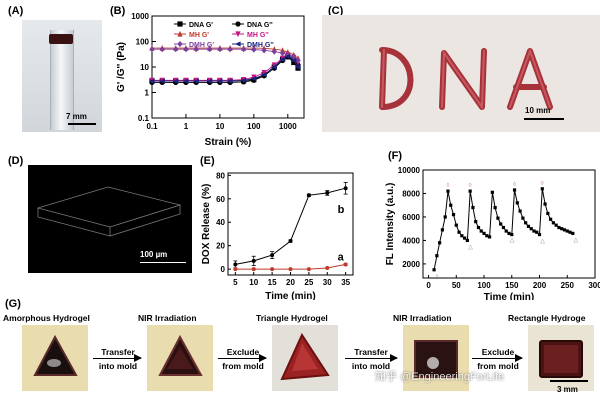  I want to click on step-label-2: NIR Irradiation, so click(167, 318).